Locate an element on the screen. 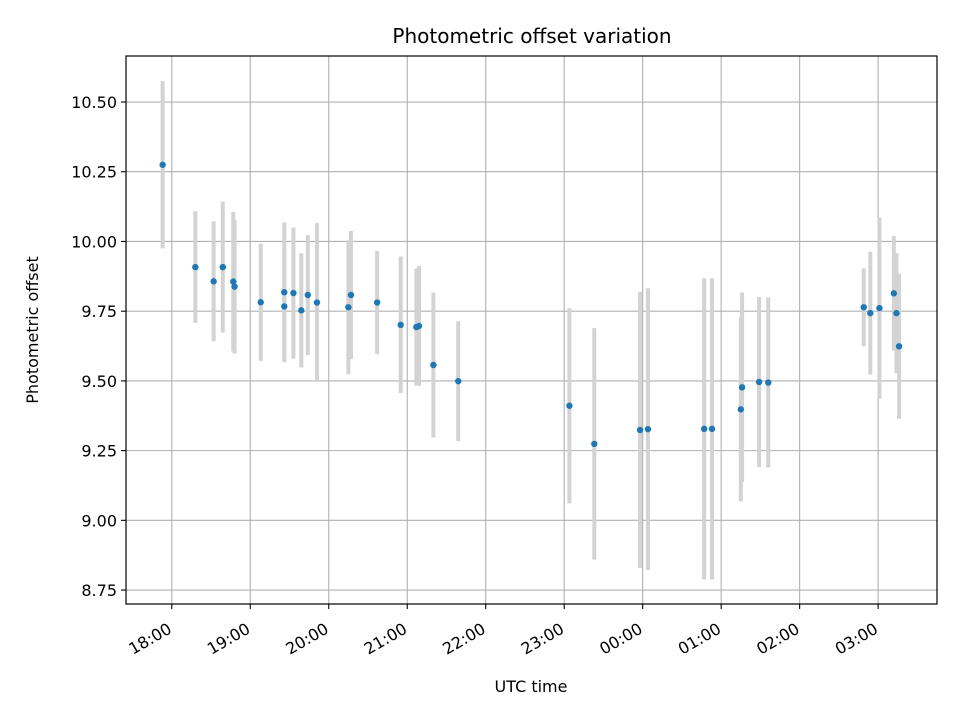 This screenshot has height=720, width=960. y-tick-label: 10.25 is located at coordinates (94, 172).